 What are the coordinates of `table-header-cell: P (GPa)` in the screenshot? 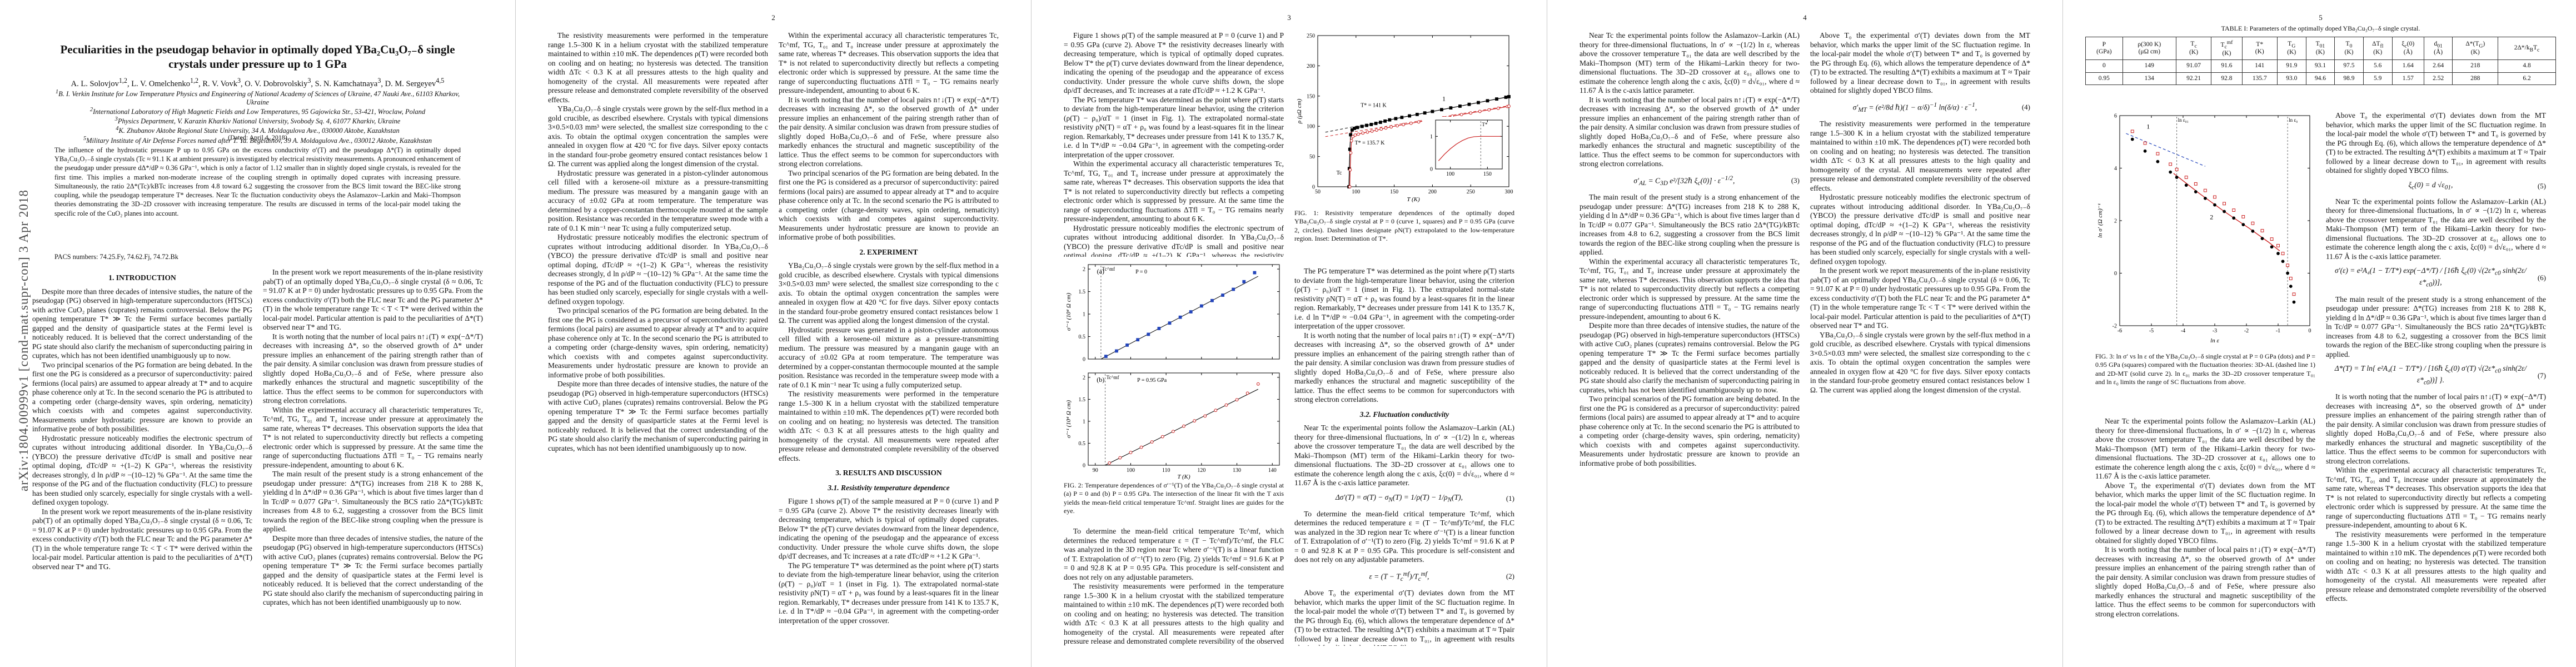 It's located at (2104, 48).